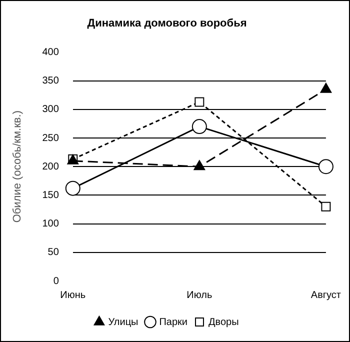 This screenshot has height=342, width=350. What do you see at coordinates (54, 252) in the screenshot?
I see `y-tick-label: 50` at bounding box center [54, 252].